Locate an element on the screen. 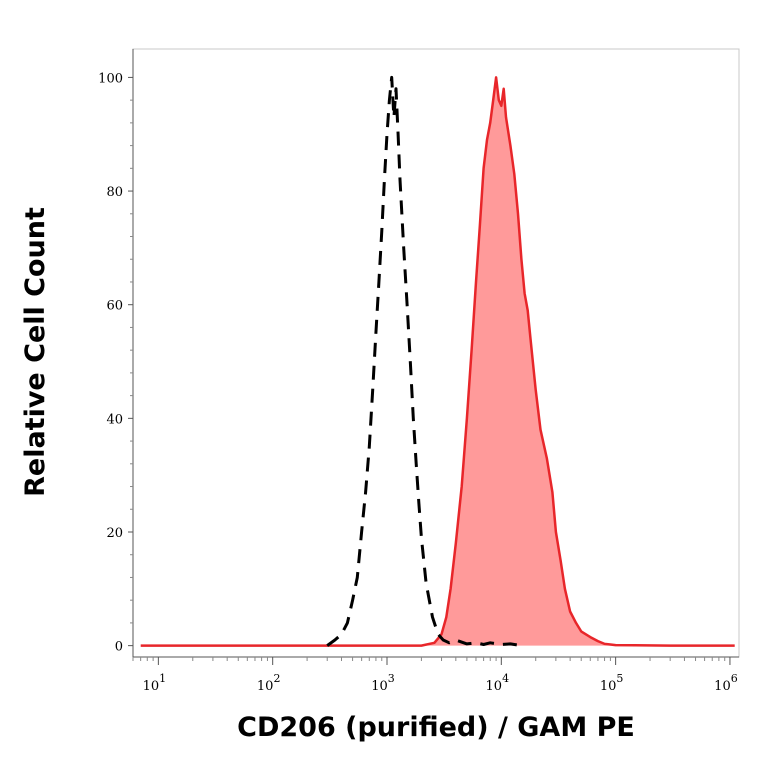 Image resolution: width=764 pixels, height=764 pixels. x-tick-label: 10⁶ is located at coordinates (726, 683).